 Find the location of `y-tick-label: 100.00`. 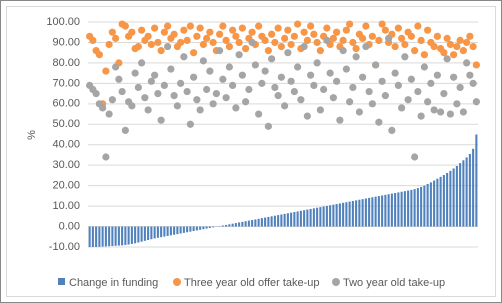

y-tick-label: 100.00 is located at coordinates (63, 22).